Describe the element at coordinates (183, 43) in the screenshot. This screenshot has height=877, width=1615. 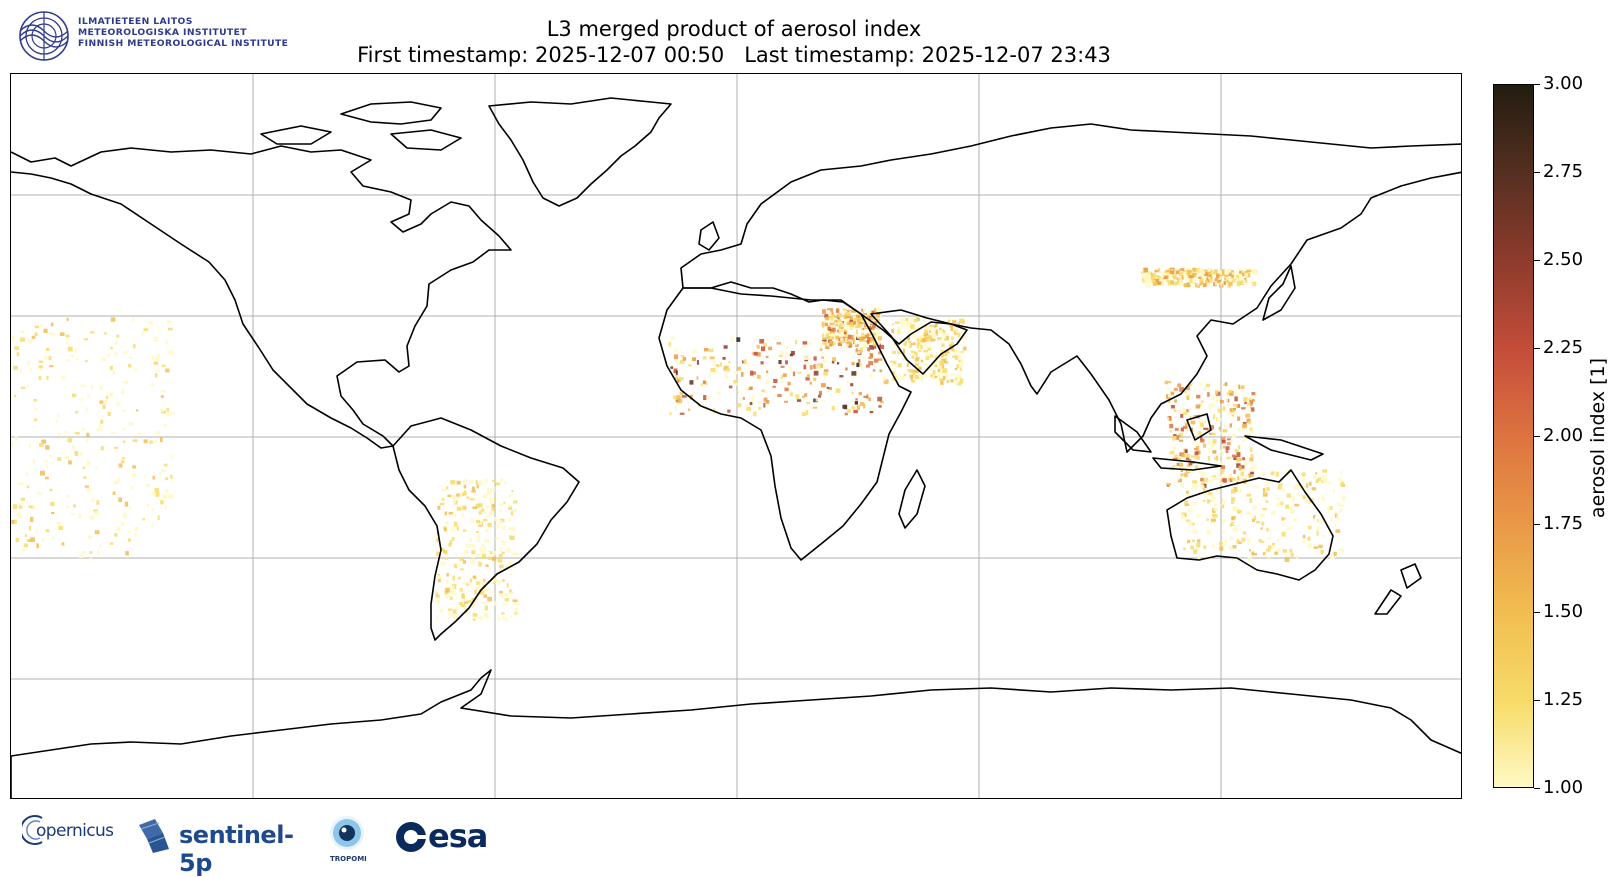
I see `fmi-name-en: FINNISH METEOROLOGICAL INSTITUTE` at that location.